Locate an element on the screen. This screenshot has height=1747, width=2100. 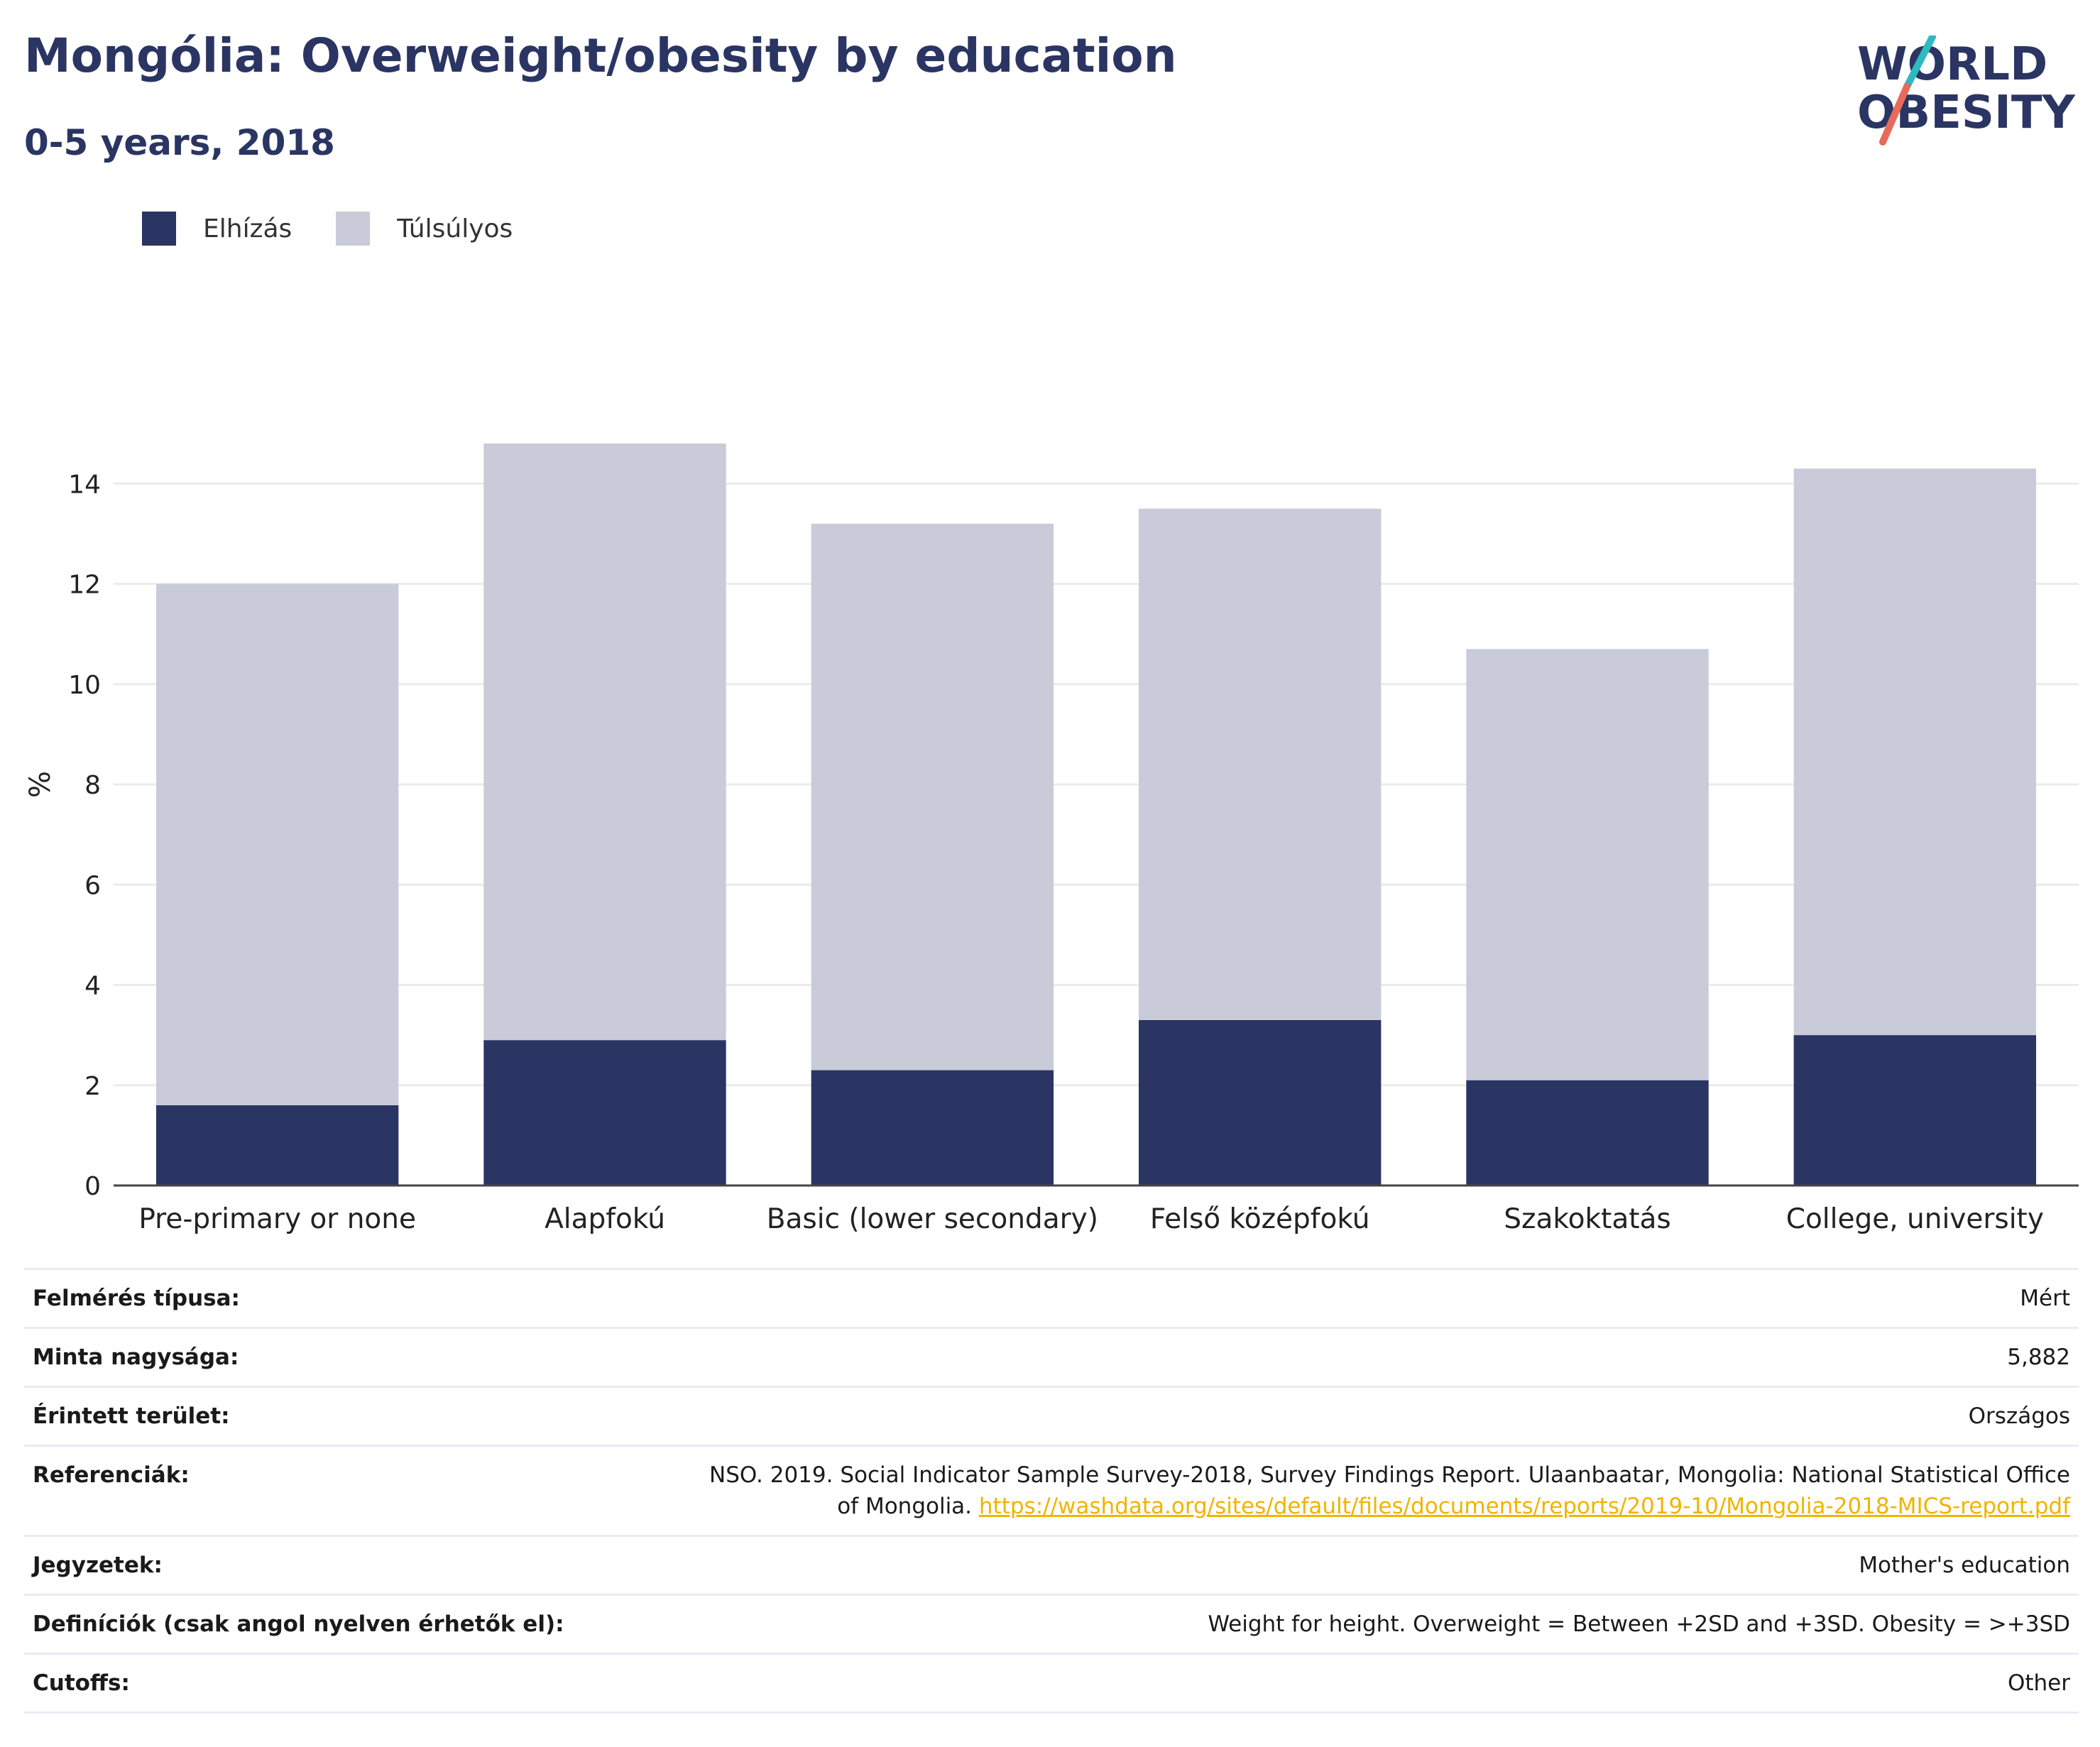
x-category-label: Felső középfokú is located at coordinates (1260, 1219).